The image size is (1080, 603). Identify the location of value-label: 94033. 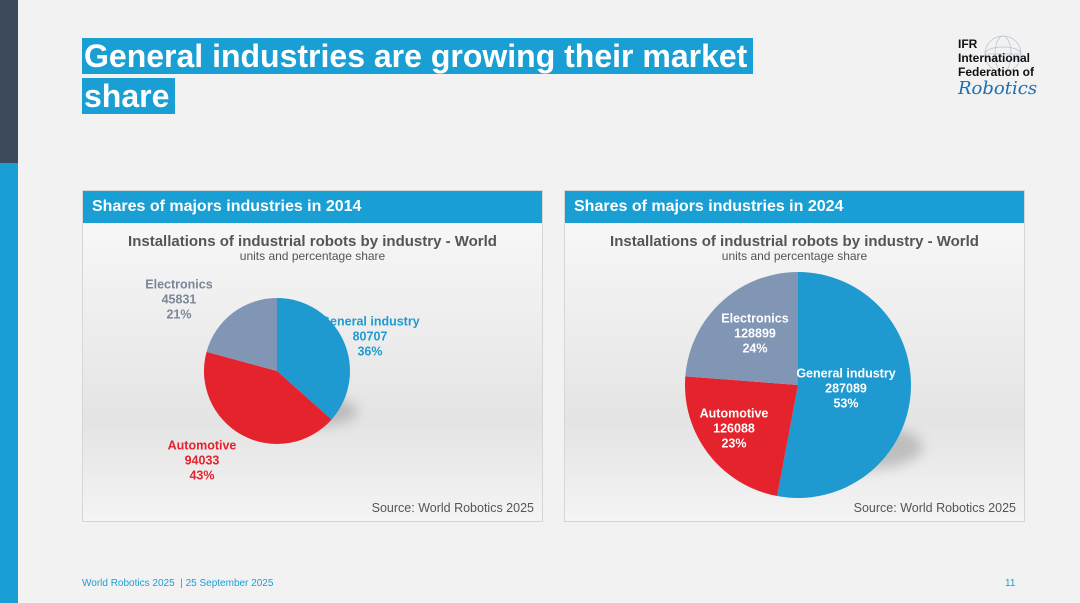
(202, 460).